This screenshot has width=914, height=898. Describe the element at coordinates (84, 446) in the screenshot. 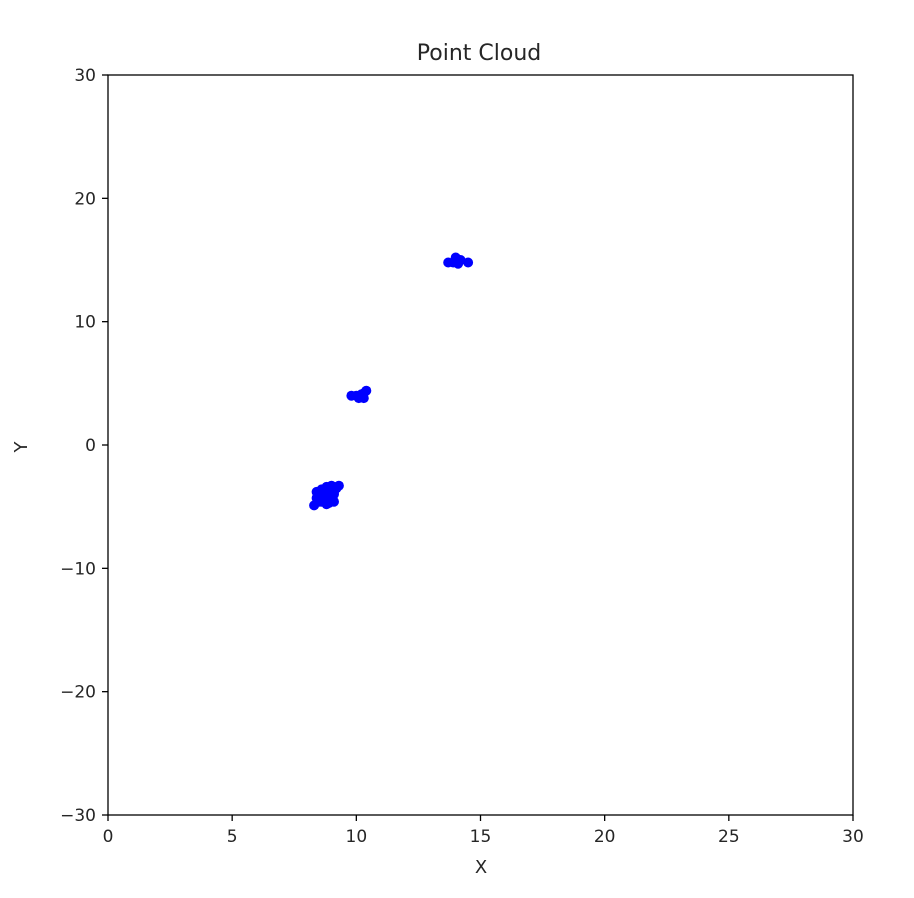

I see `y-axis: 30 20 10 0 −10 −20 −30` at that location.